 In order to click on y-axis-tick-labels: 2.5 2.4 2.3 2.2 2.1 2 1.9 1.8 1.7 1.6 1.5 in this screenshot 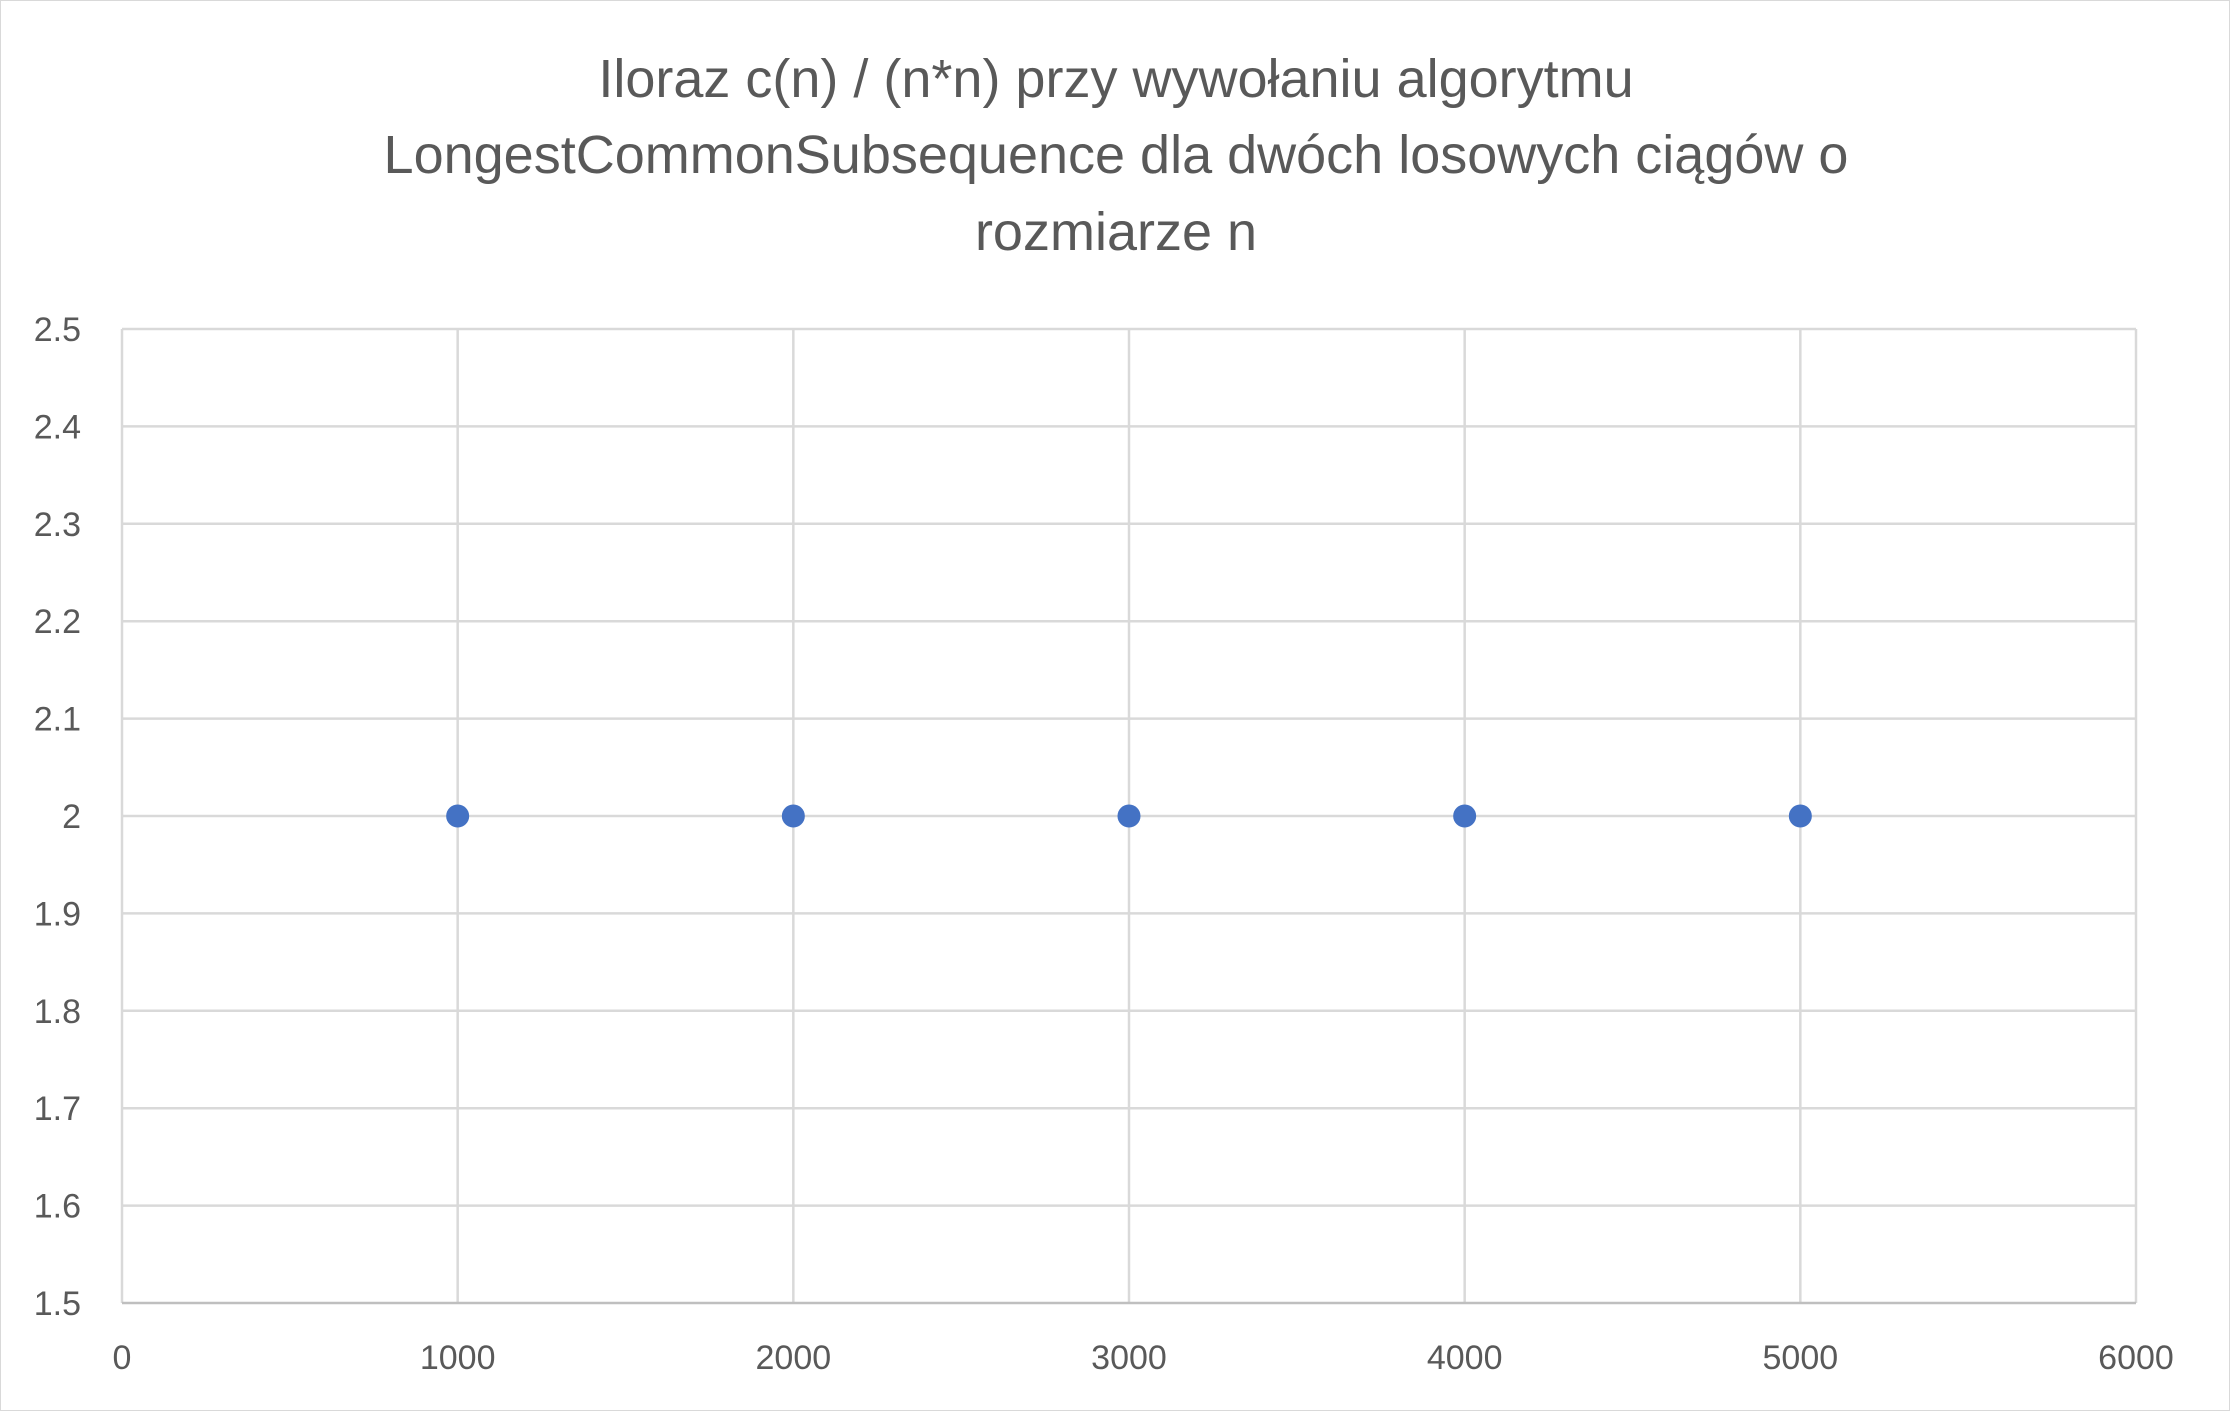, I will do `click(57, 817)`.